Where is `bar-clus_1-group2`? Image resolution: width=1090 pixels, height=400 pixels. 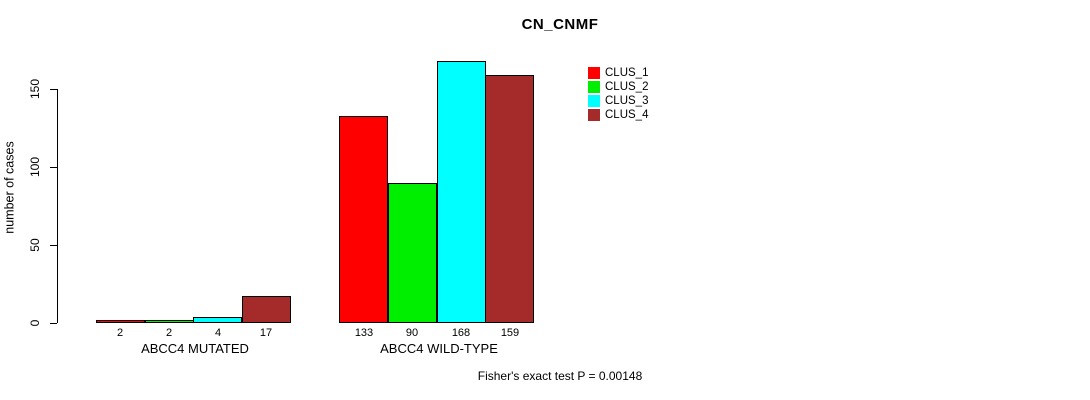
bar-clus_1-group2 is located at coordinates (363, 219).